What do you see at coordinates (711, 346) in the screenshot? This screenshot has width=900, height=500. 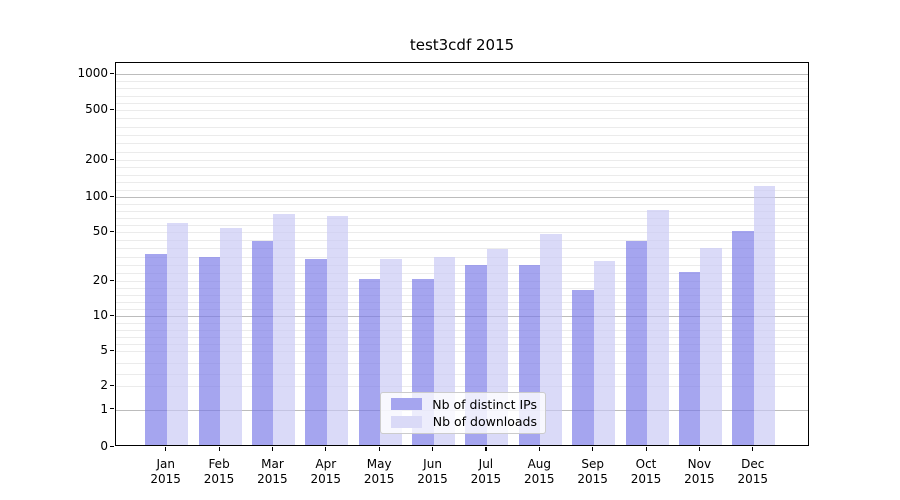 I see `bar-nb-of-downloads-nov-2015` at bounding box center [711, 346].